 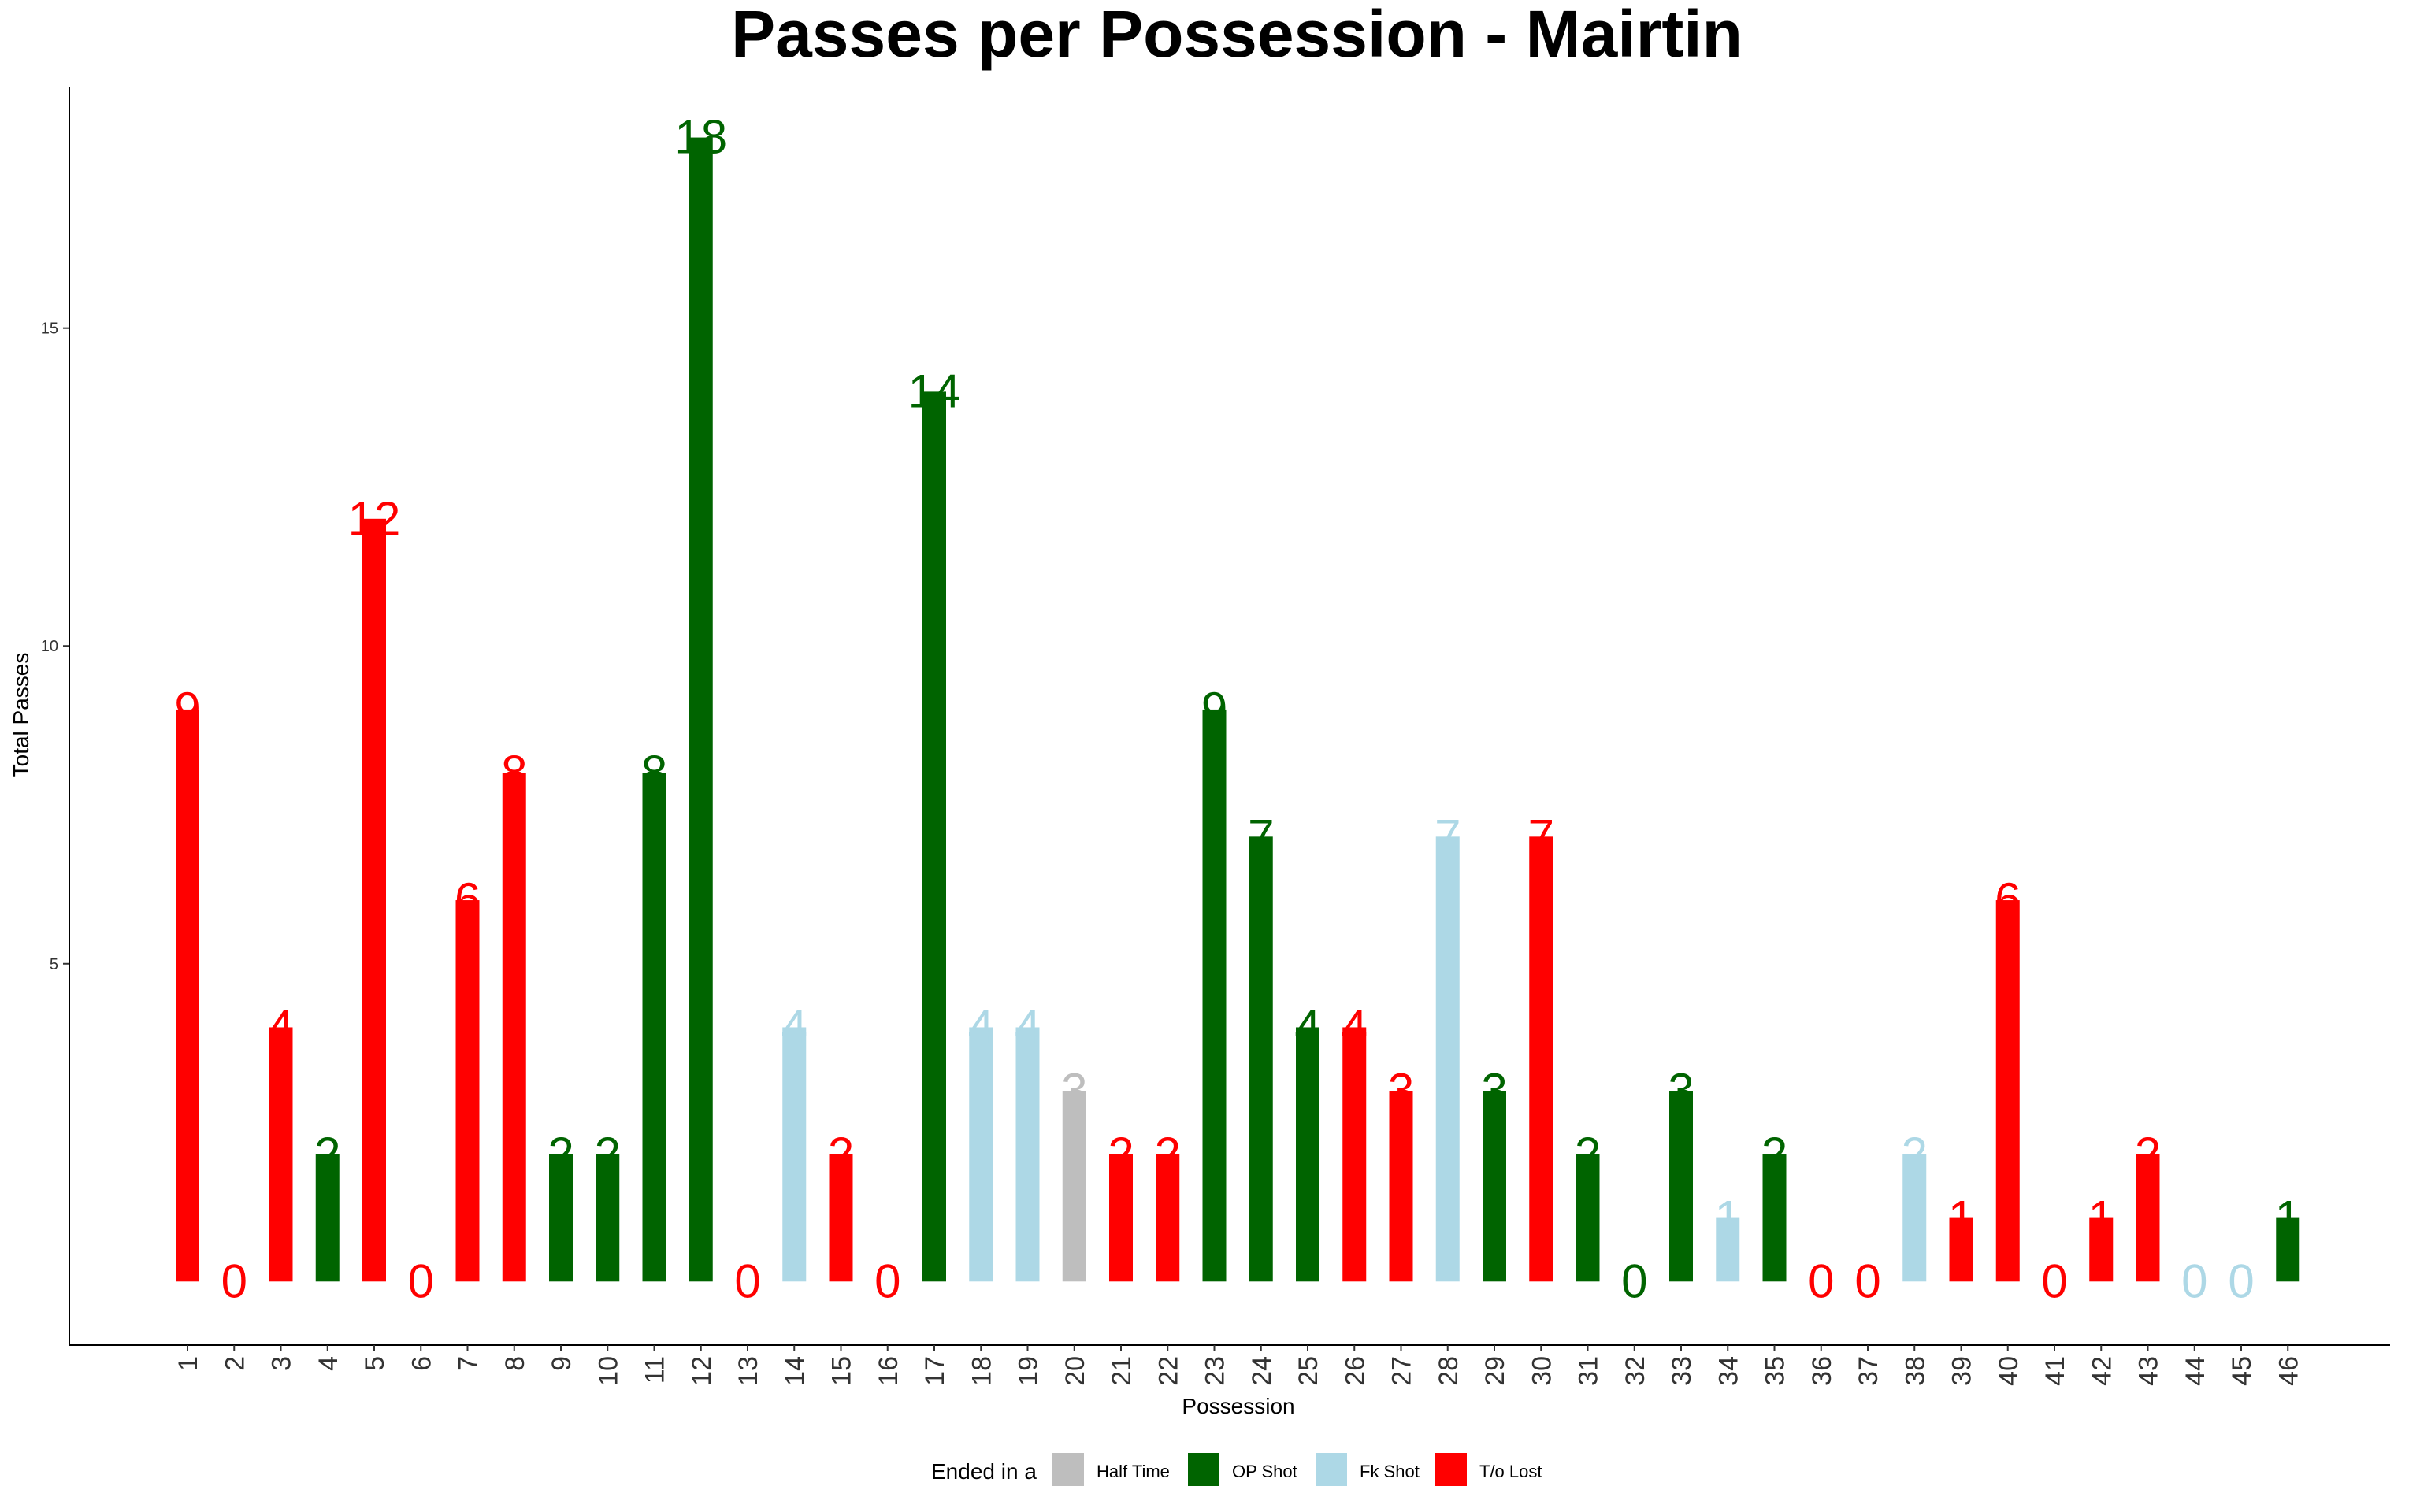 What do you see at coordinates (515, 1363) in the screenshot?
I see `x-tick-label-8: 8` at bounding box center [515, 1363].